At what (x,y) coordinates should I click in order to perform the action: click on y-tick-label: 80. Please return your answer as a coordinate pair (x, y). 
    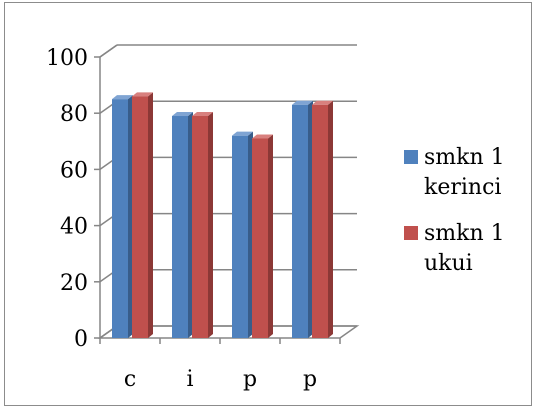
    Looking at the image, I should click on (74, 114).